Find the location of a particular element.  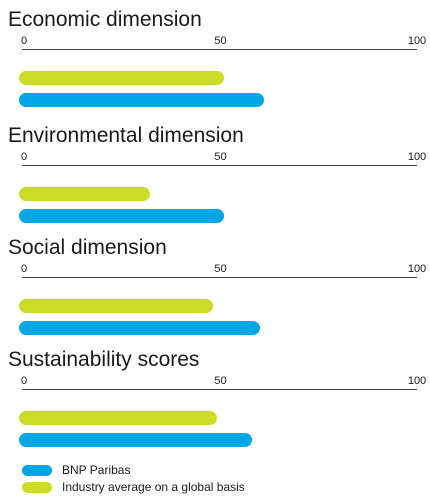

legend-entry: Industry average on a global basis is located at coordinates (222, 488).